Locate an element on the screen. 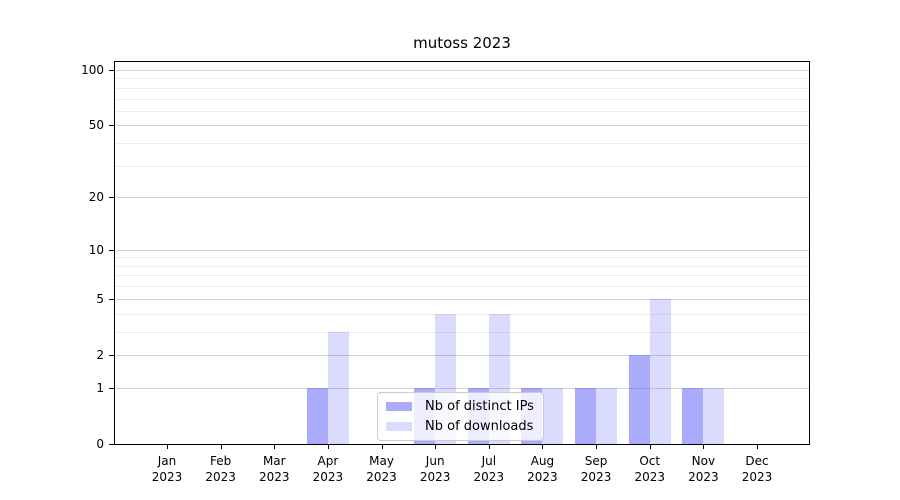 Image resolution: width=900 pixels, height=500 pixels. x-tick-label: Mar 2023 is located at coordinates (274, 469).